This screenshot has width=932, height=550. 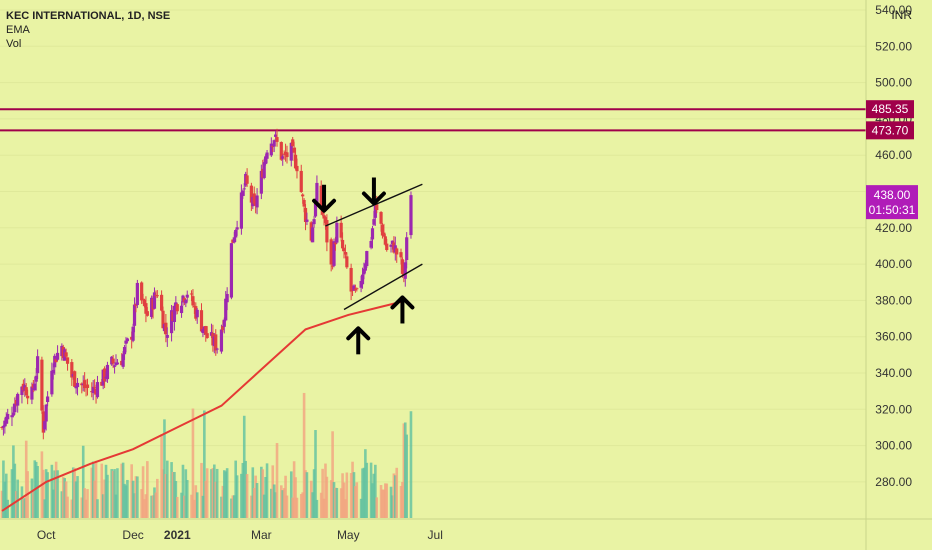 What do you see at coordinates (890, 130) in the screenshot?
I see `level-price-label: 473.70` at bounding box center [890, 130].